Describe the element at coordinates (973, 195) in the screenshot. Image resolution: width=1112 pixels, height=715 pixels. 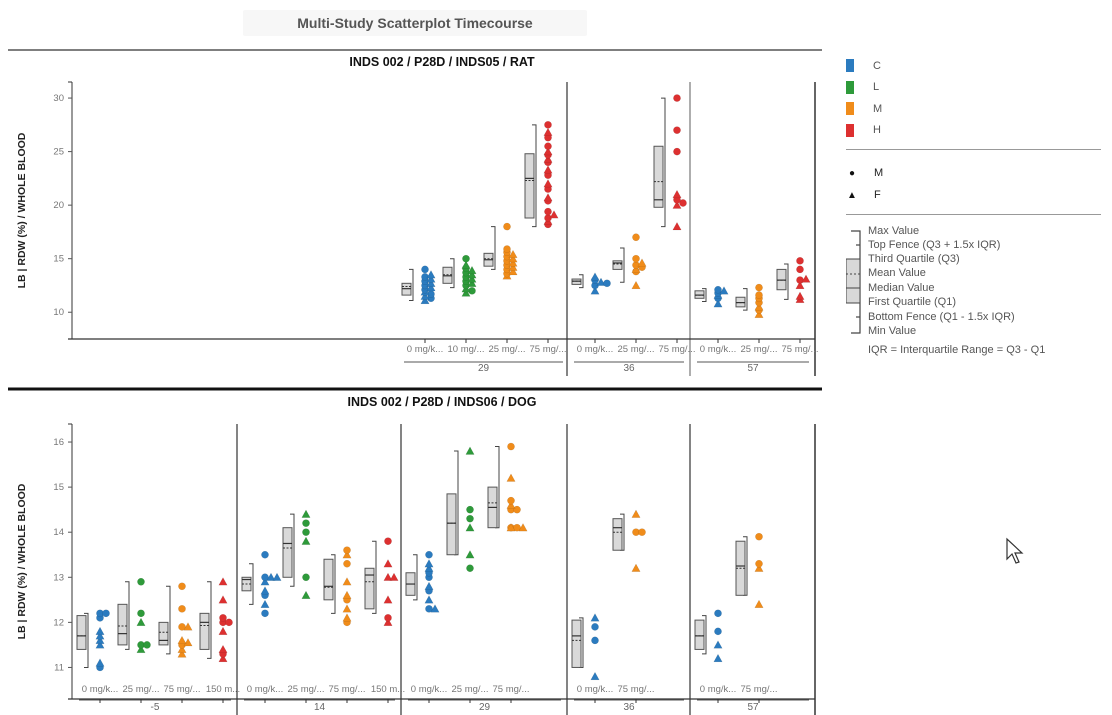
I see `legend-item-female: ▲ F` at that location.